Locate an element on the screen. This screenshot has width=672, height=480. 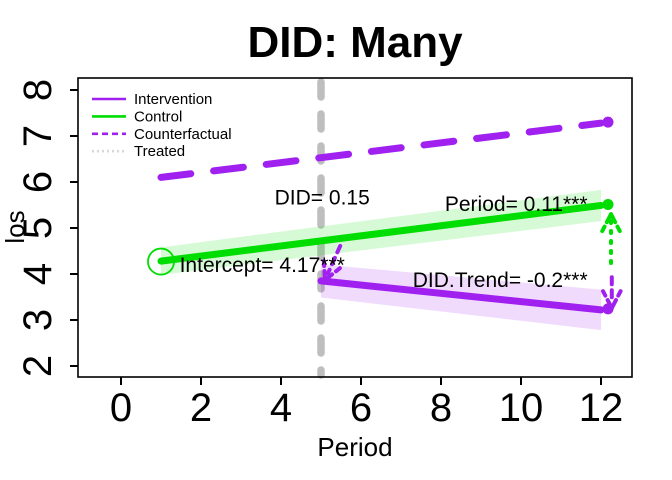
line-control is located at coordinates (381, 233).